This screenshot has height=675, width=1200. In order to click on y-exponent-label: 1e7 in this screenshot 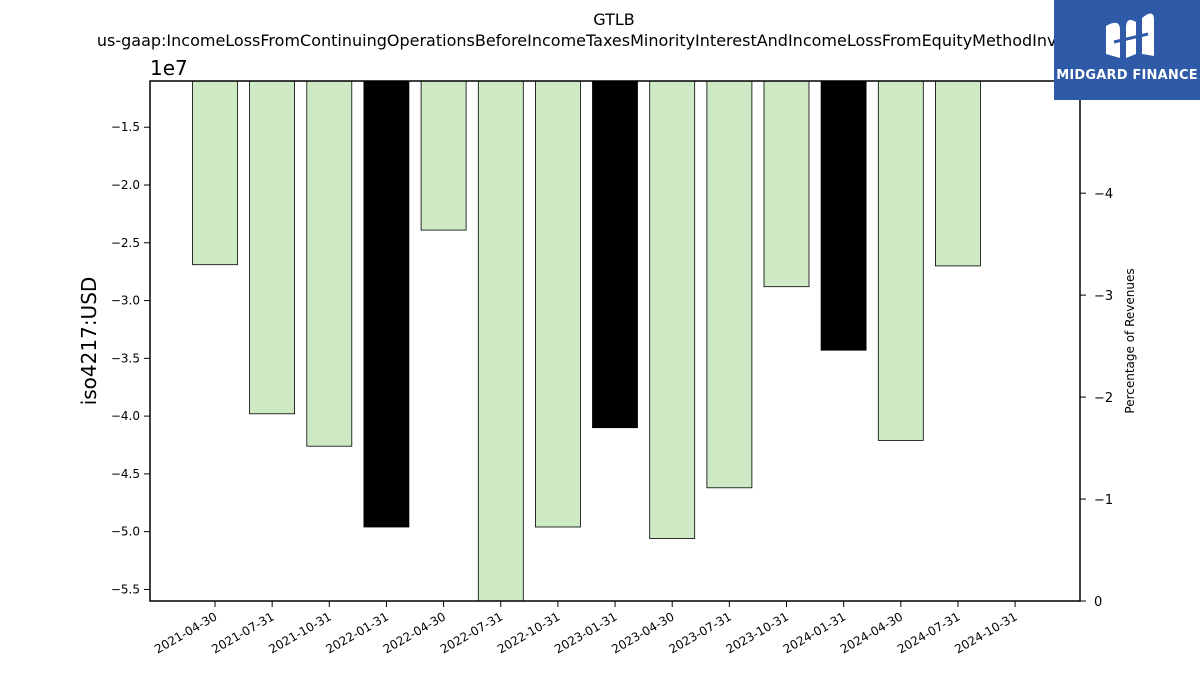, I will do `click(169, 68)`.